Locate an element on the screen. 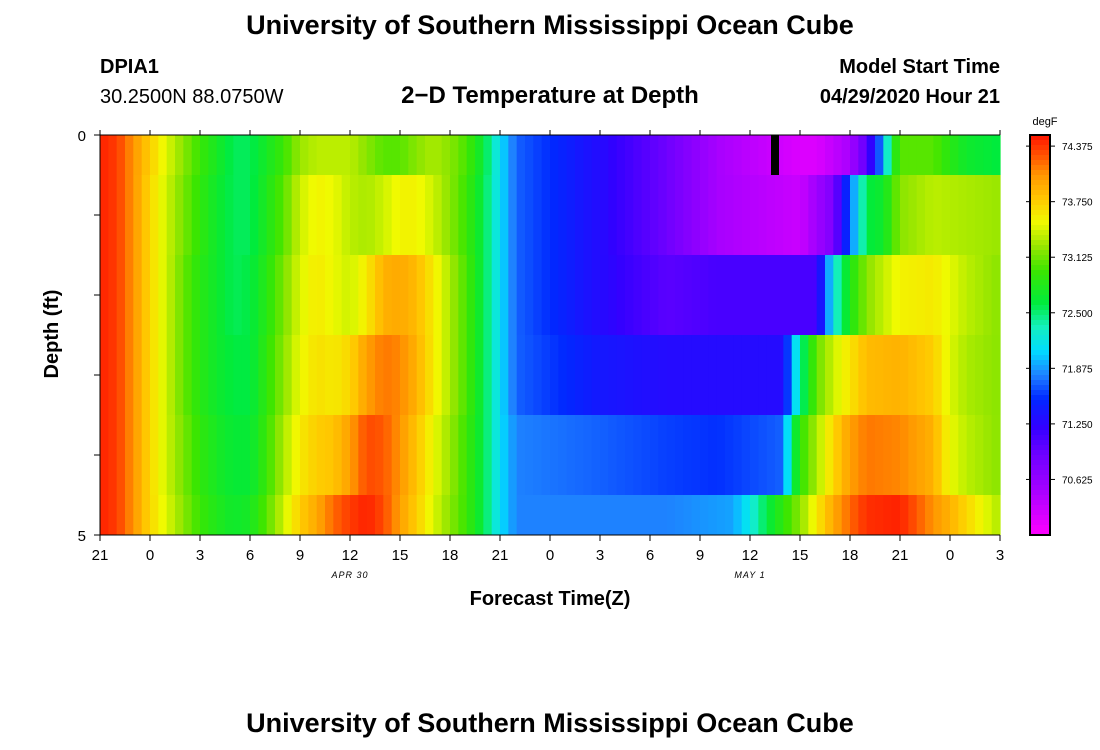  y-tick-label: 0 is located at coordinates (82, 136).